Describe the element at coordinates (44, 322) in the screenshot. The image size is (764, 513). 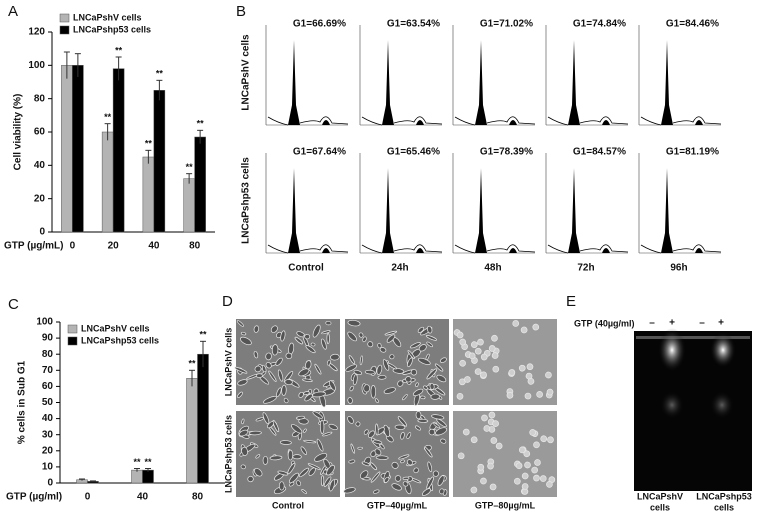
I see `y-tick-label: 100` at that location.